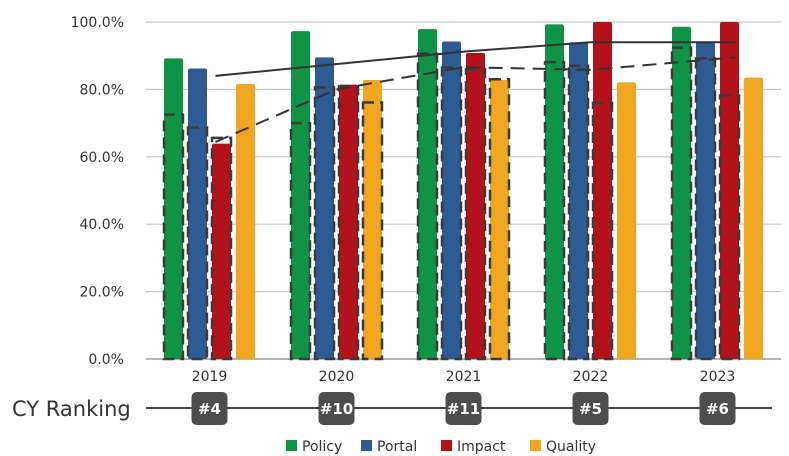 The height and width of the screenshot is (456, 789). I want to click on ranking-badge-label: #10, so click(336, 409).